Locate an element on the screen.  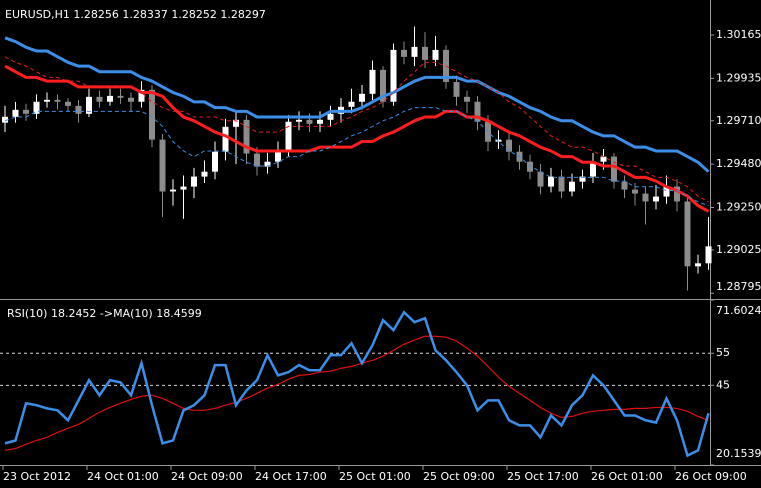
indicator-title: RSI(10) 18.2452 ->MA(10) 18.4599 is located at coordinates (104, 313).